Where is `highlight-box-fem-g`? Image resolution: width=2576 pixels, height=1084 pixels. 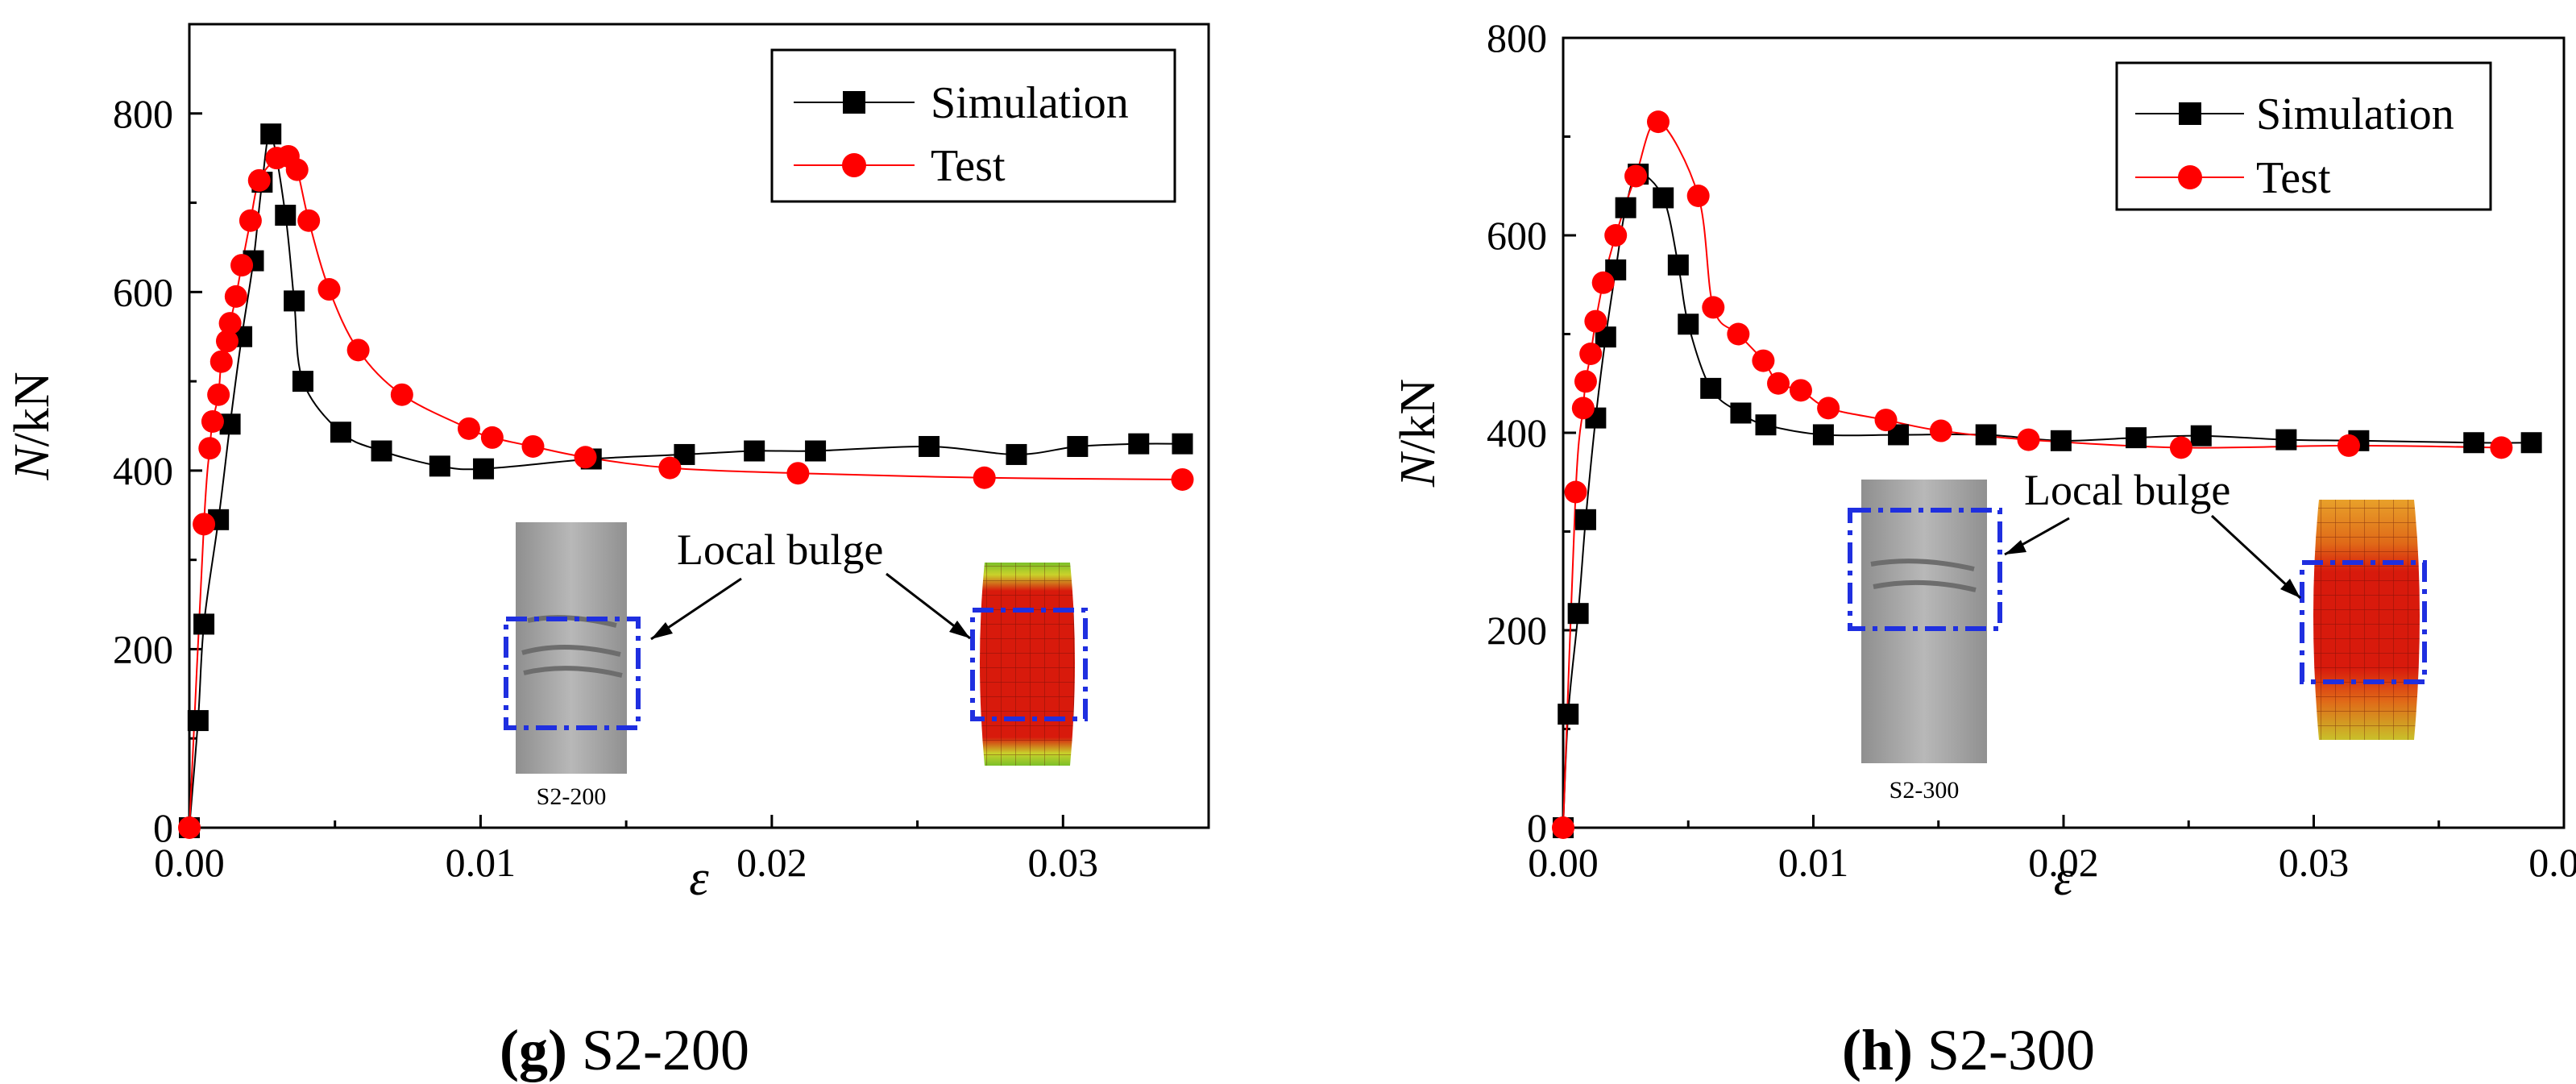 highlight-box-fem-g is located at coordinates (1029, 664).